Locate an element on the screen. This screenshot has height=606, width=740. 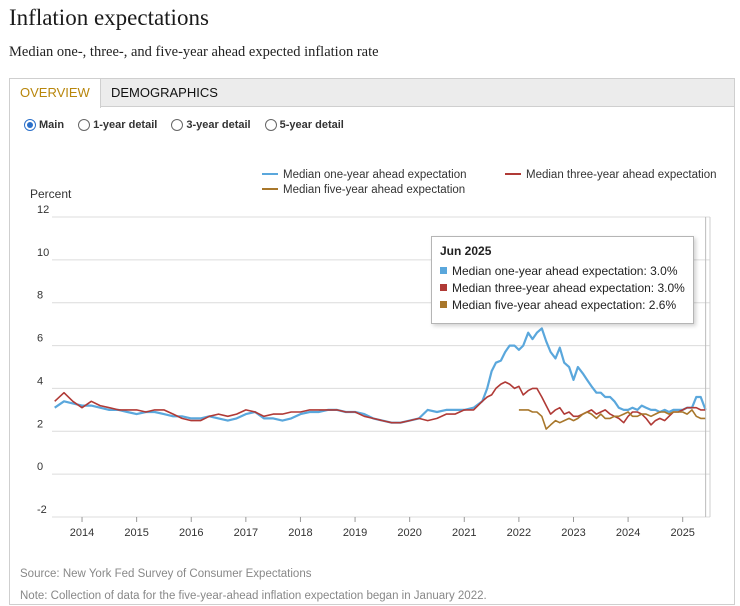
one-year-series-line is located at coordinates (380, 375).